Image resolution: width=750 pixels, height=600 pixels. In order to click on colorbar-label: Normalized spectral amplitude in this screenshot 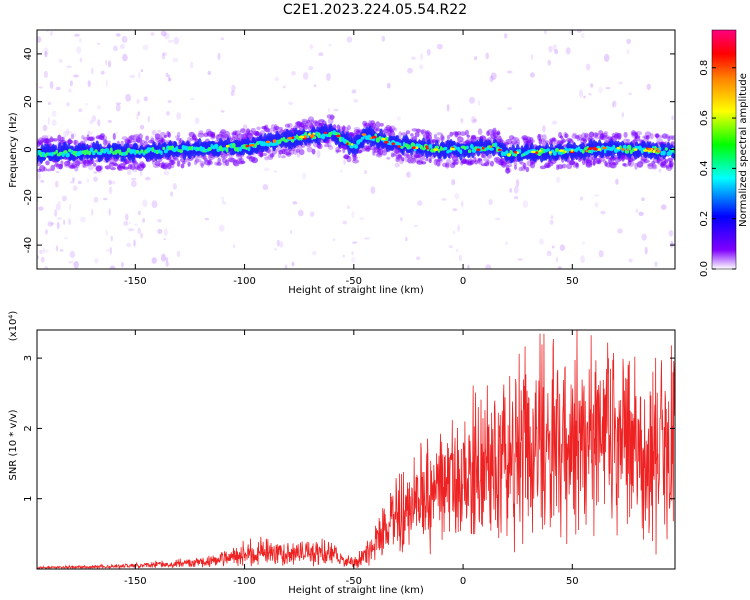, I will do `click(743, 150)`.